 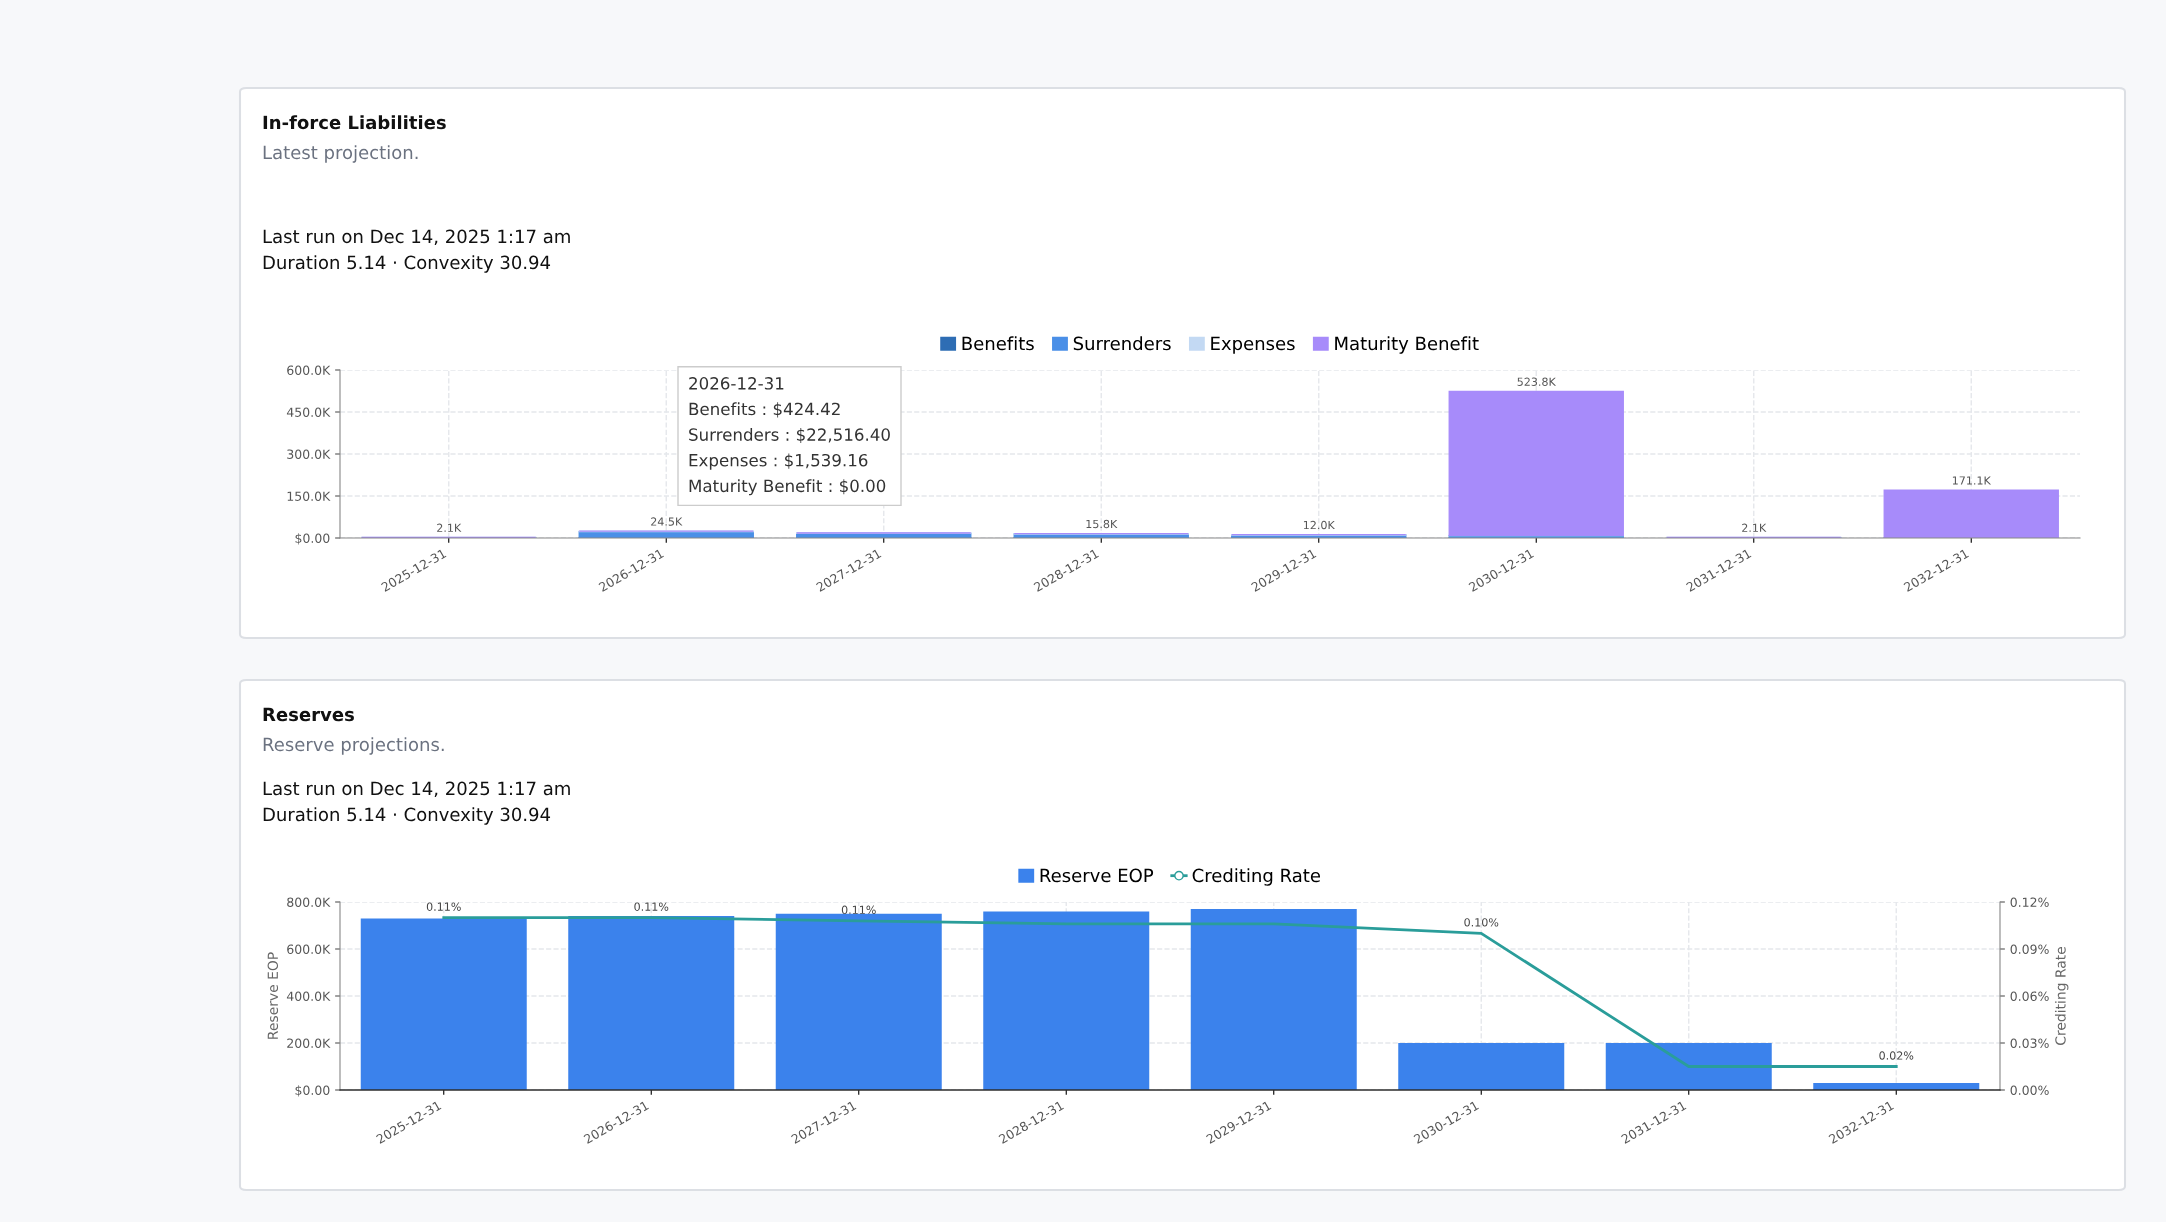 I want to click on y2-tick-label: 0.00%, so click(x=2029, y=1090).